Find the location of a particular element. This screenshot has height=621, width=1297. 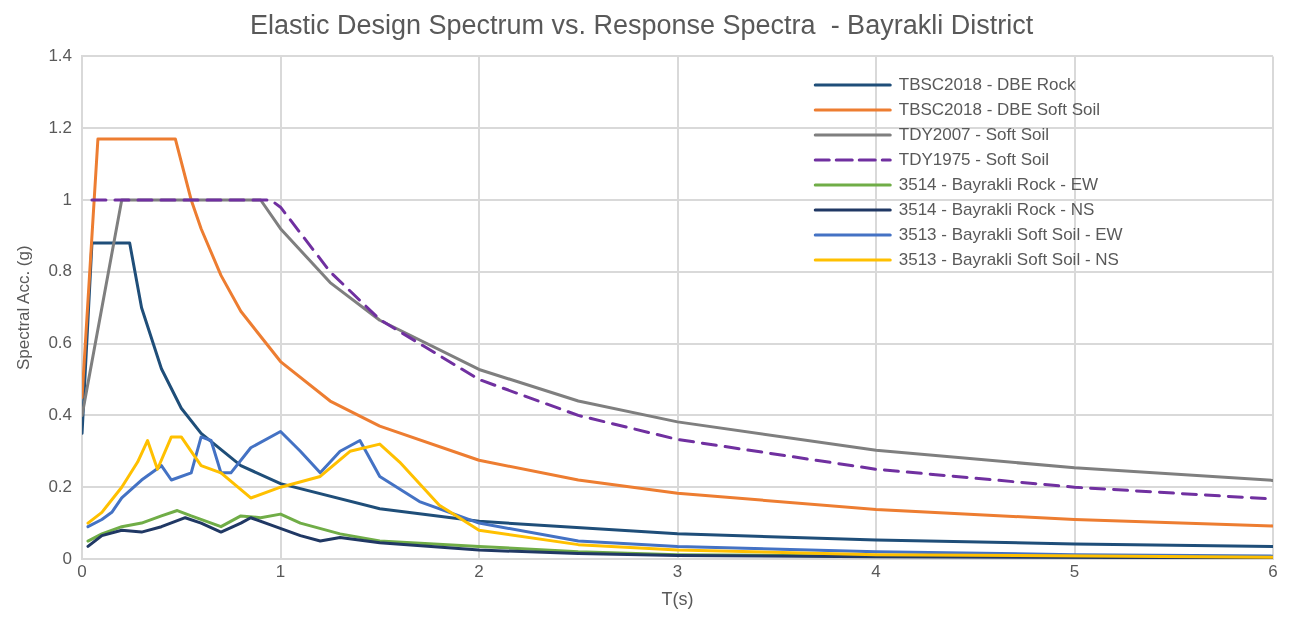

x-tick-label: 3 is located at coordinates (677, 571).